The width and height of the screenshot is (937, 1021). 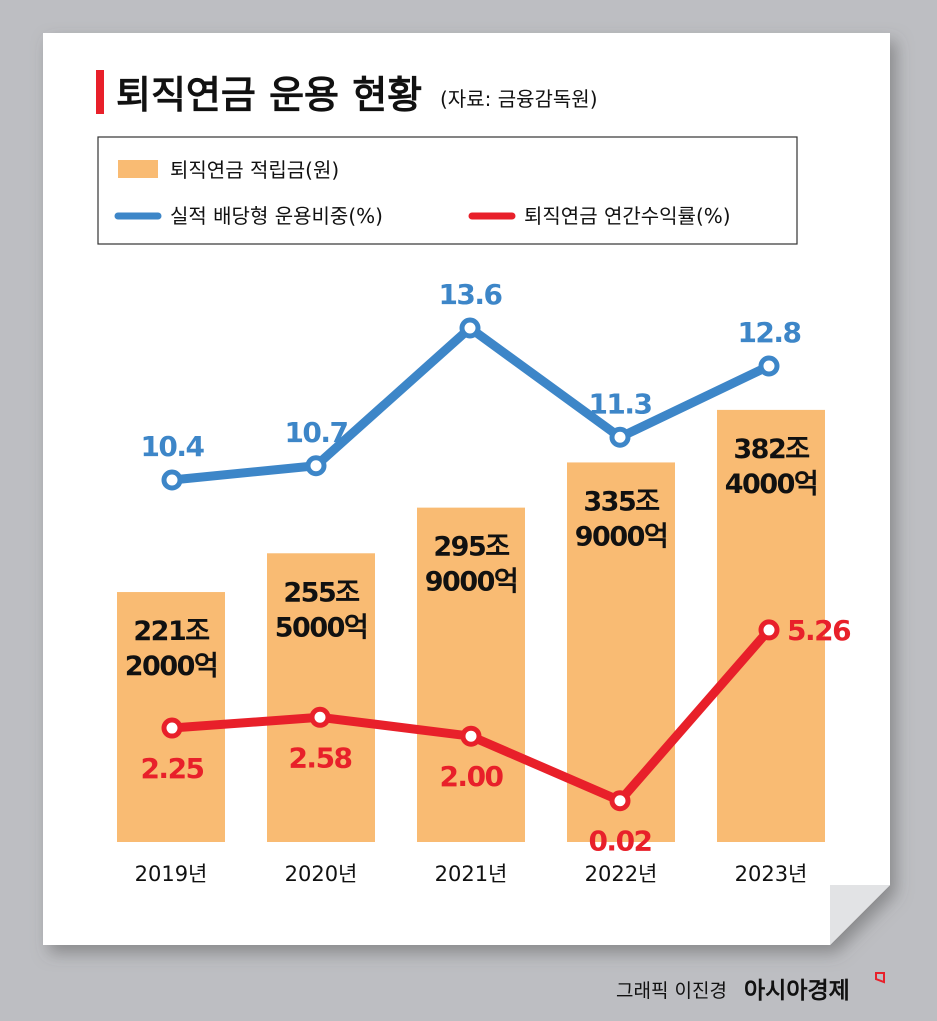 What do you see at coordinates (171, 631) in the screenshot?
I see `bar-label: 221조` at bounding box center [171, 631].